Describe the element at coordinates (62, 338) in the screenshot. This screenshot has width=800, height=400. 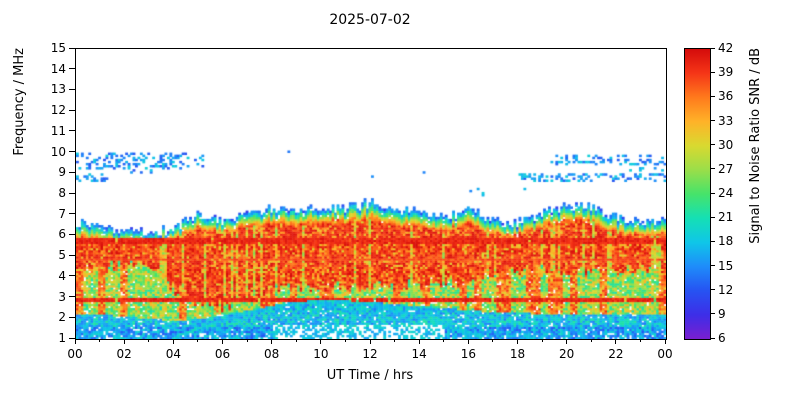
I see `y-tick-label: 1` at that location.